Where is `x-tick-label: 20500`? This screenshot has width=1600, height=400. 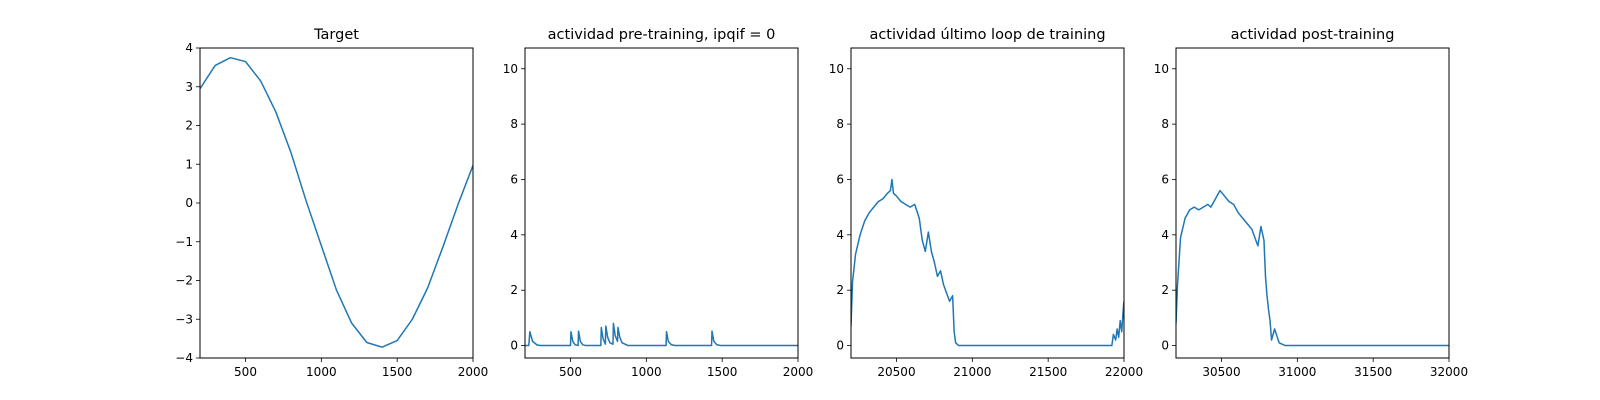 x-tick-label: 20500 is located at coordinates (896, 372).